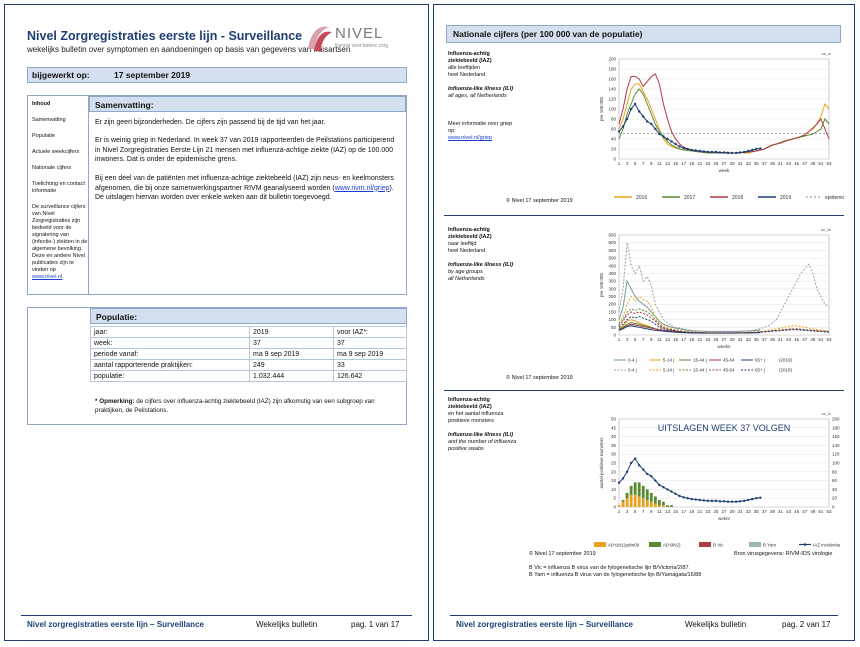 The width and height of the screenshot is (860, 647). Describe the element at coordinates (614, 159) in the screenshot. I see `y-tick-label: 0` at that location.